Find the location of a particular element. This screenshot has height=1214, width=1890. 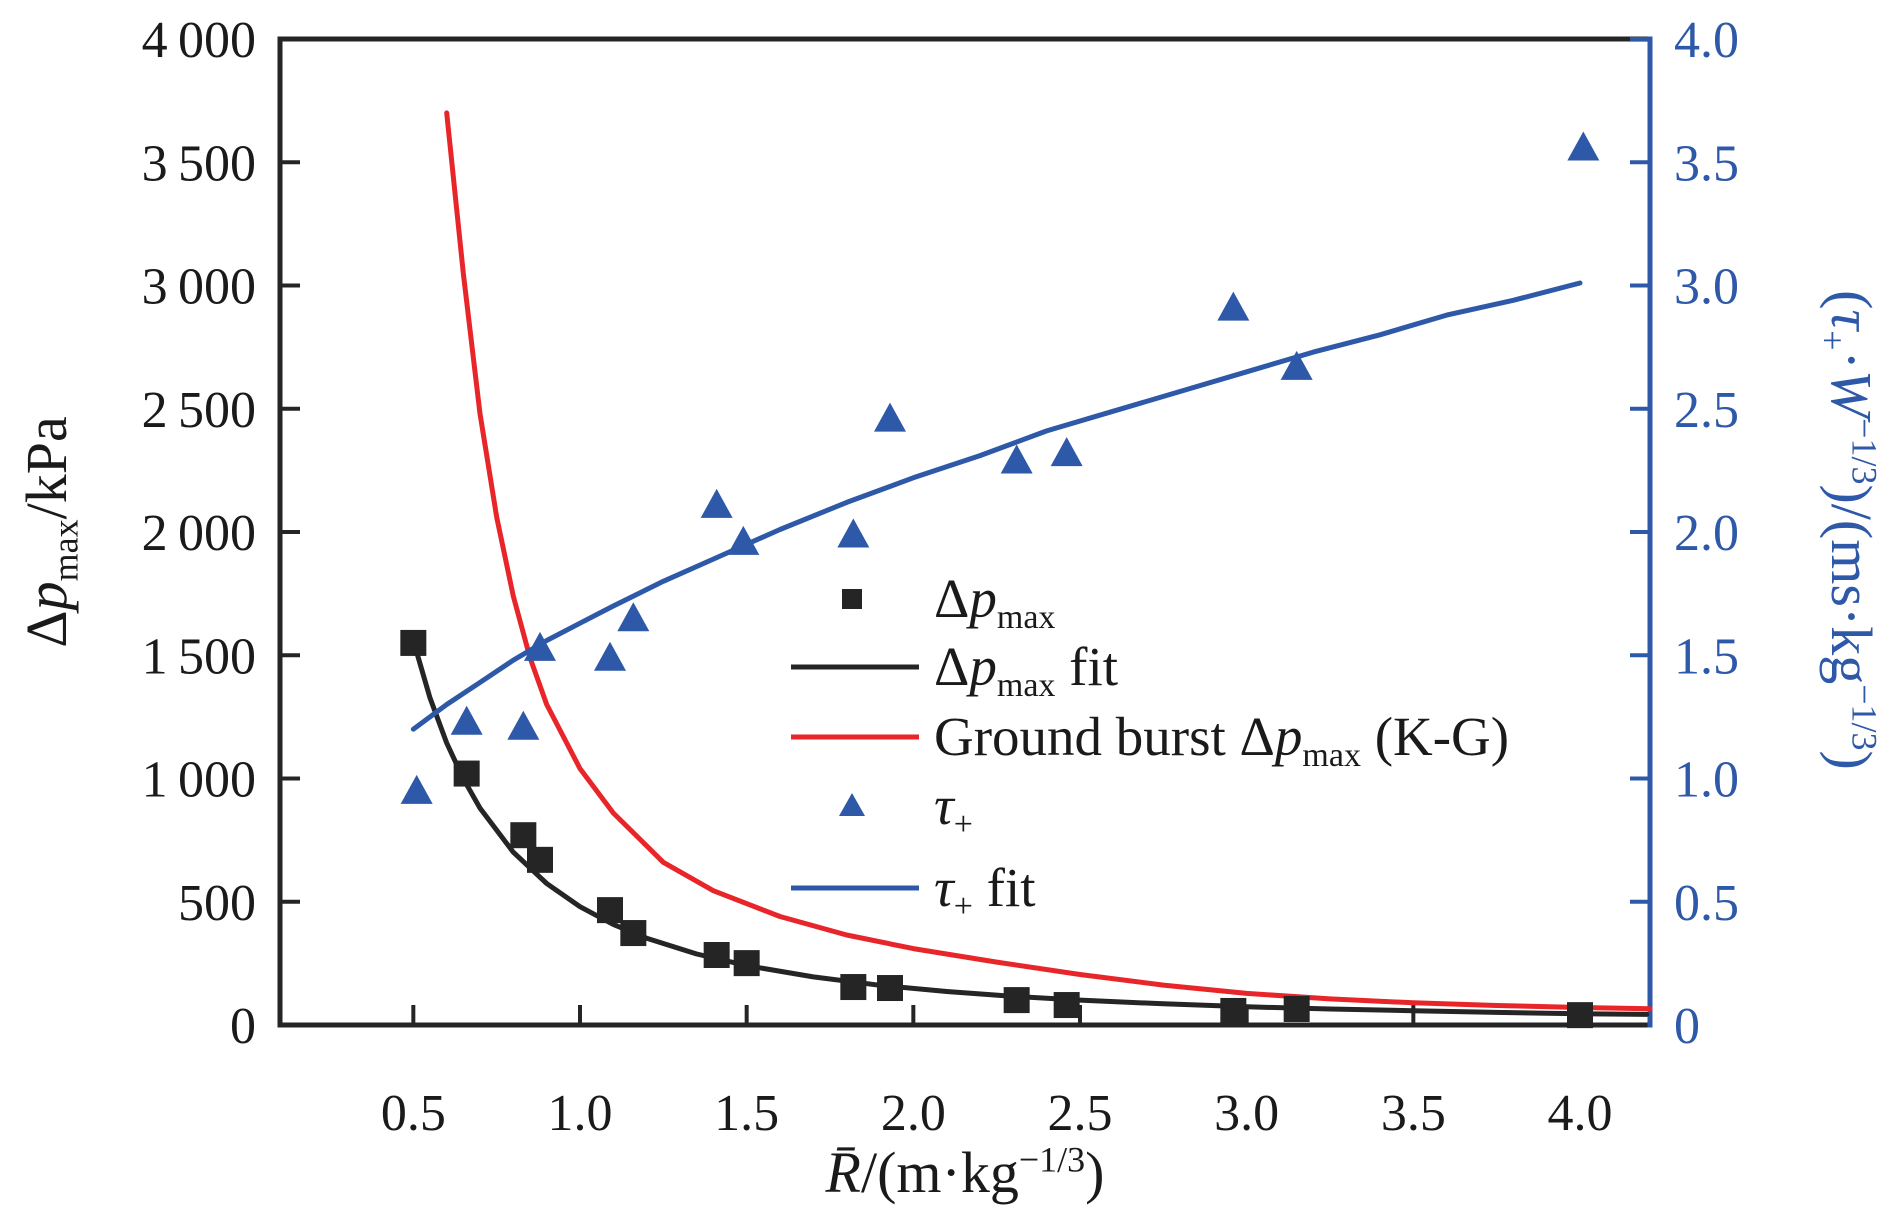

y-right-tick-label: 0.5 is located at coordinates (1706, 903).